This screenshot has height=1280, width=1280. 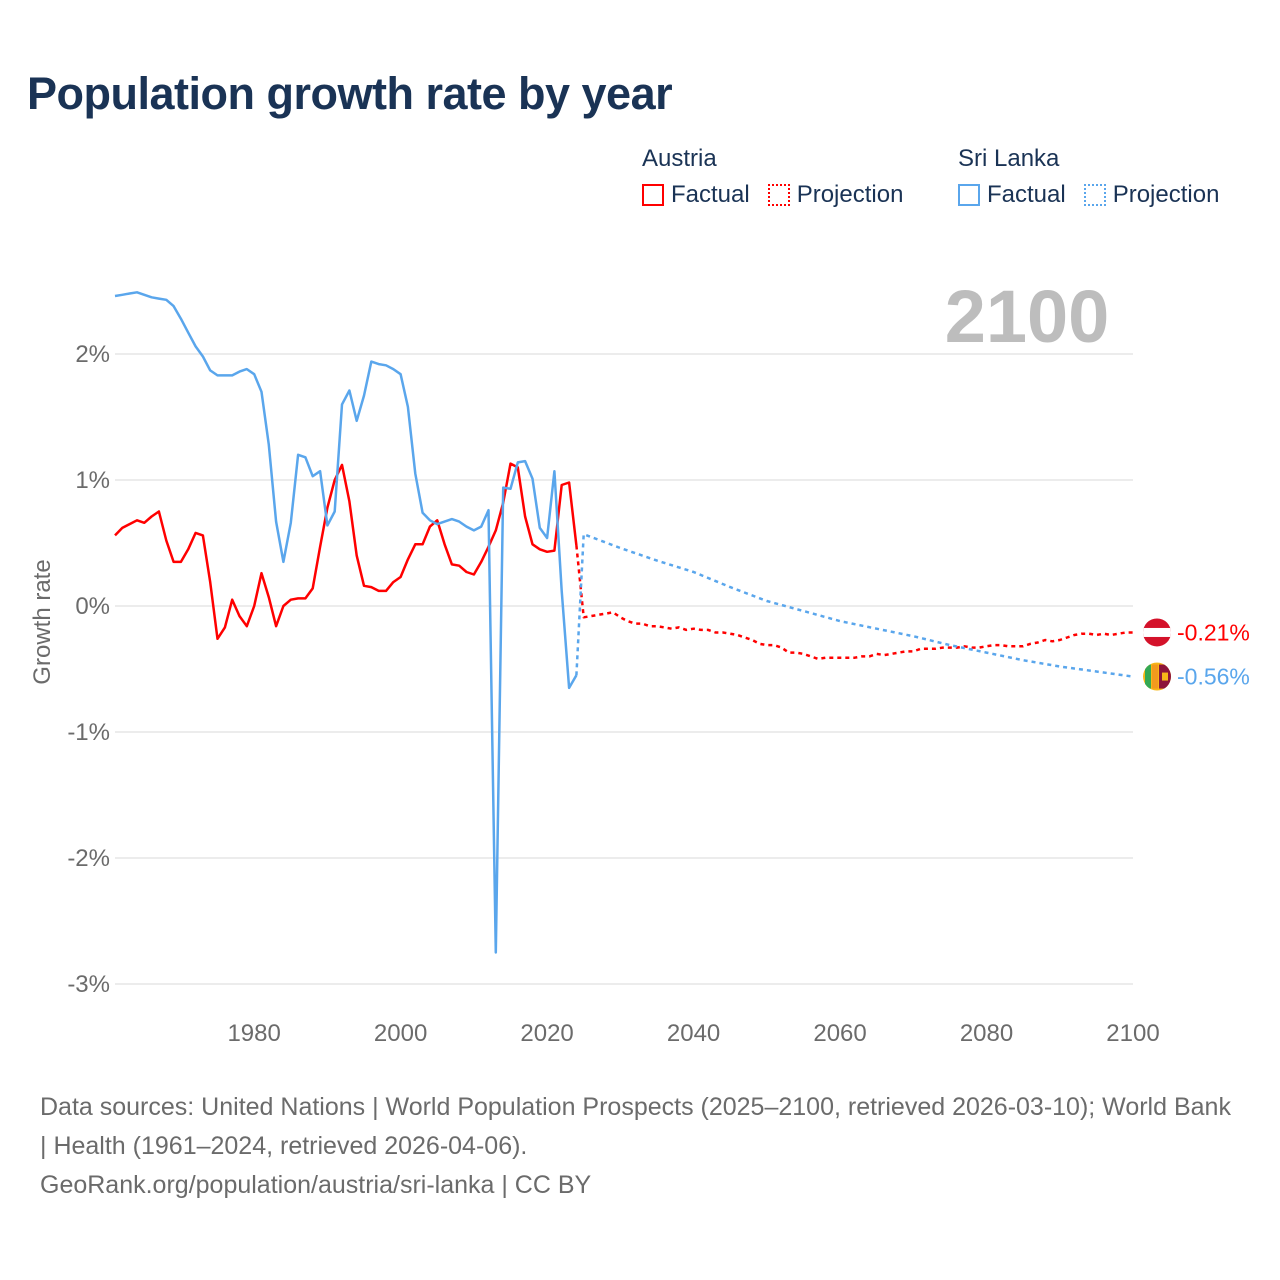 I want to click on x-tick-label: 2040, so click(x=693, y=1033).